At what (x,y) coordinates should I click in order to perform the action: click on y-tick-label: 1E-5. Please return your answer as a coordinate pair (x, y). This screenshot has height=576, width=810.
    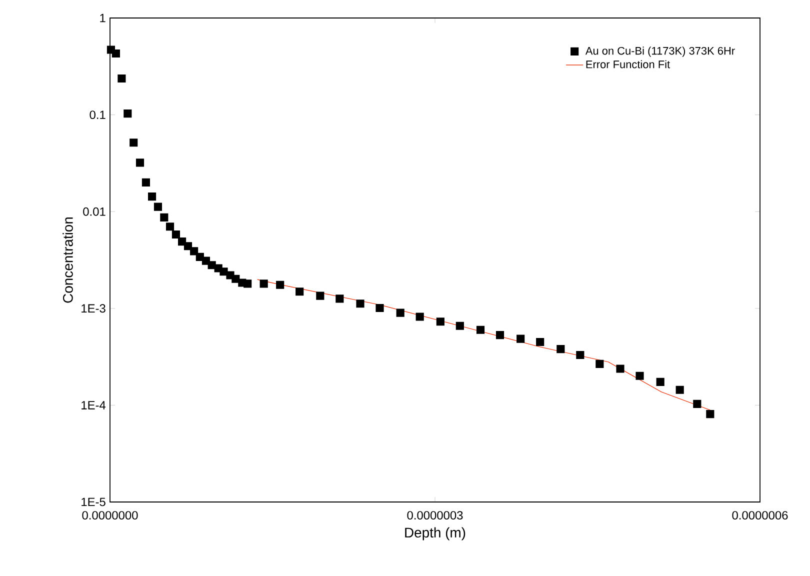
    Looking at the image, I should click on (94, 502).